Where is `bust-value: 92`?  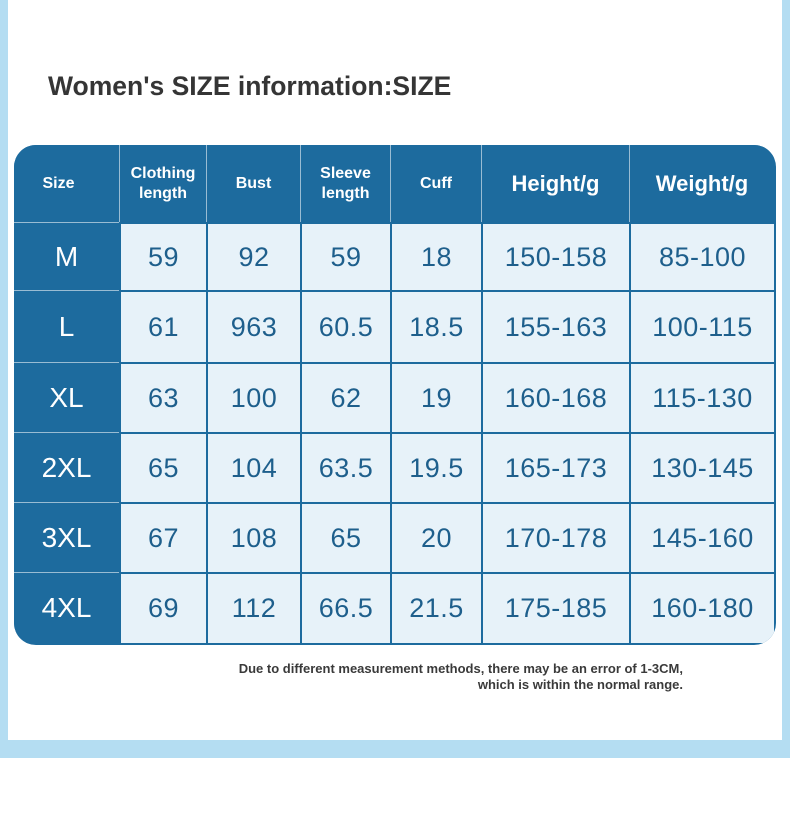 bust-value: 92 is located at coordinates (253, 256).